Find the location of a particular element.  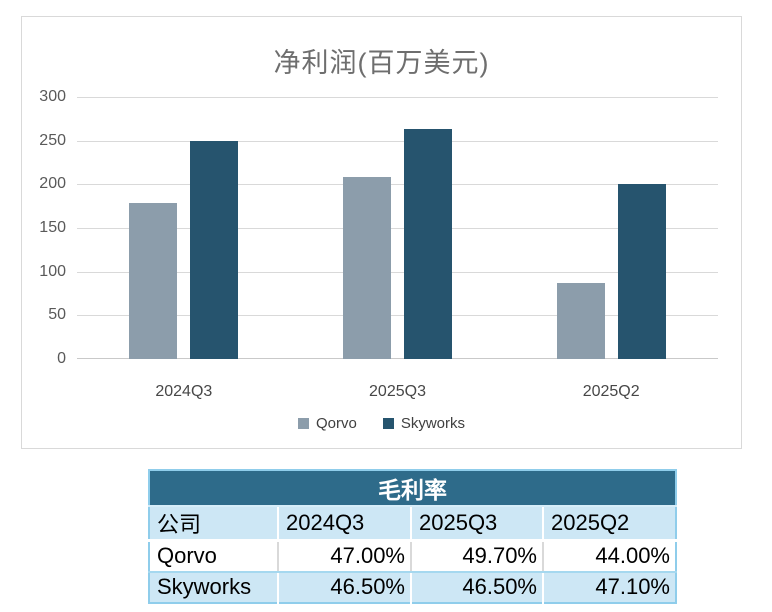

table-header-row: 公司 2024Q3 2025Q3 2025Q2 is located at coordinates (412, 524).